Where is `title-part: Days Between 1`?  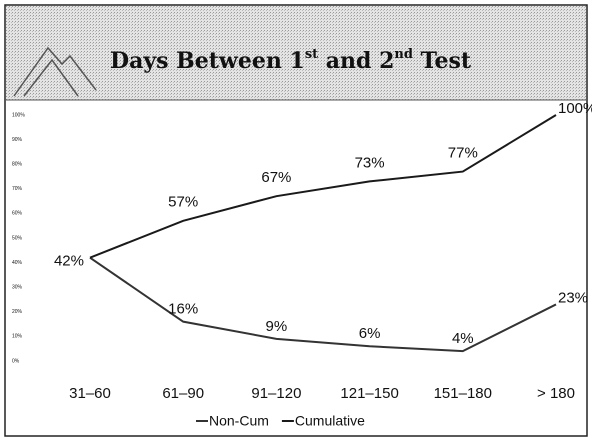
title-part: Days Between 1 is located at coordinates (207, 61).